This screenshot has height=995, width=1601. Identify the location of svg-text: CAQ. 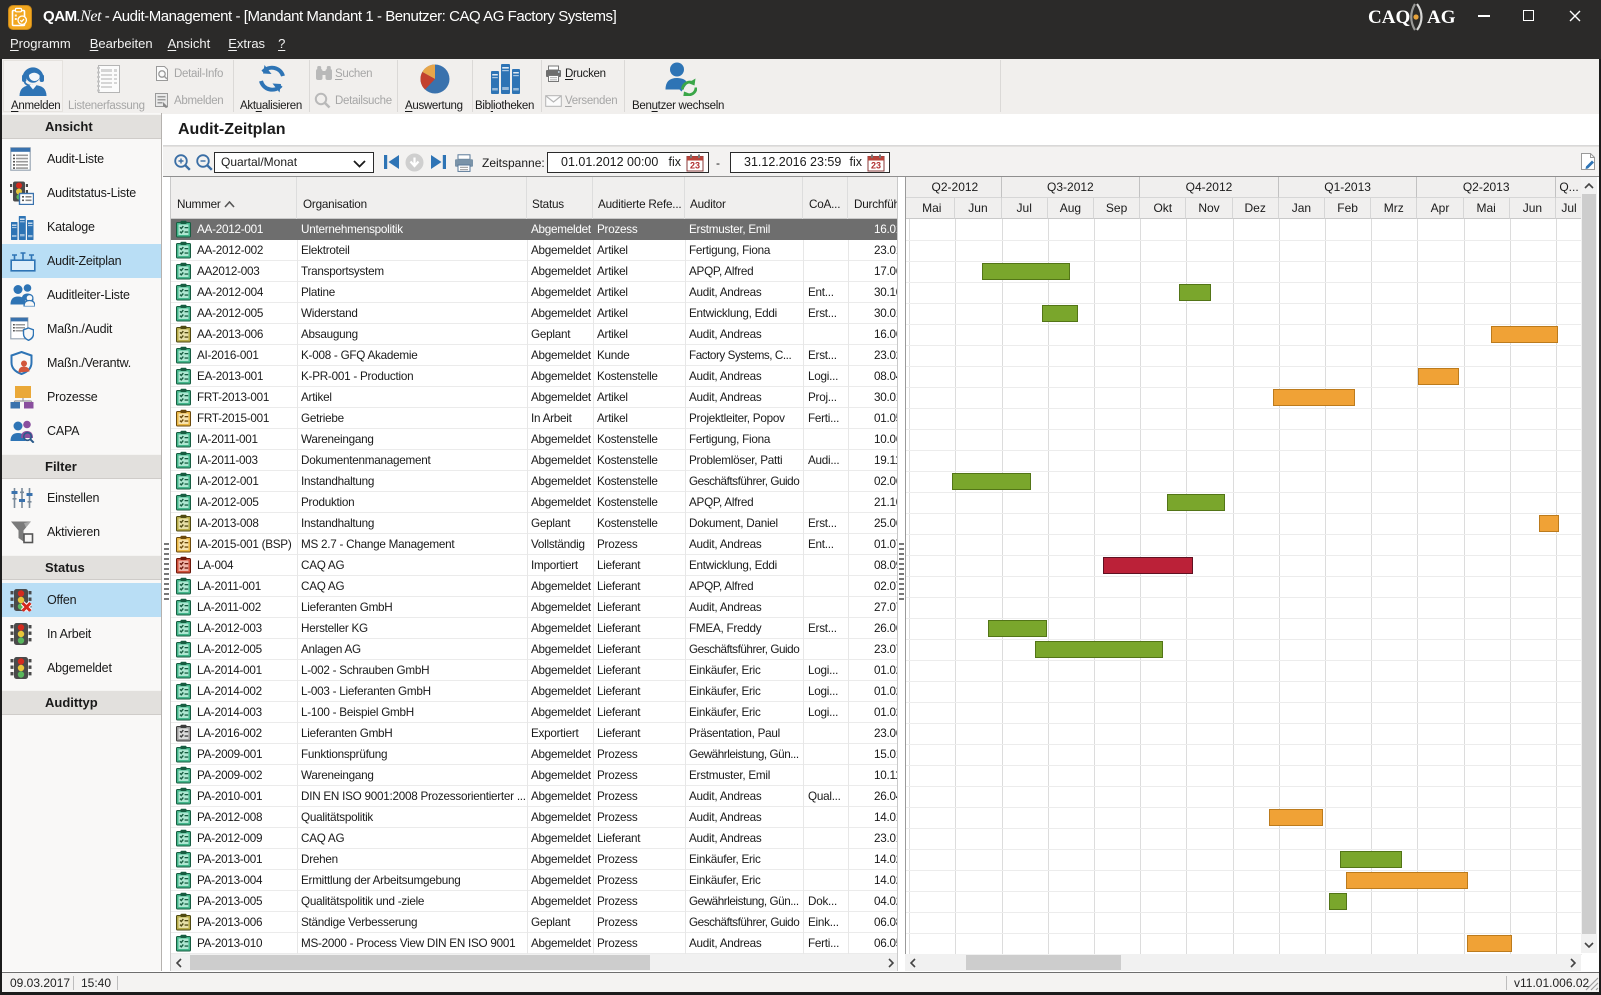
(1389, 17).